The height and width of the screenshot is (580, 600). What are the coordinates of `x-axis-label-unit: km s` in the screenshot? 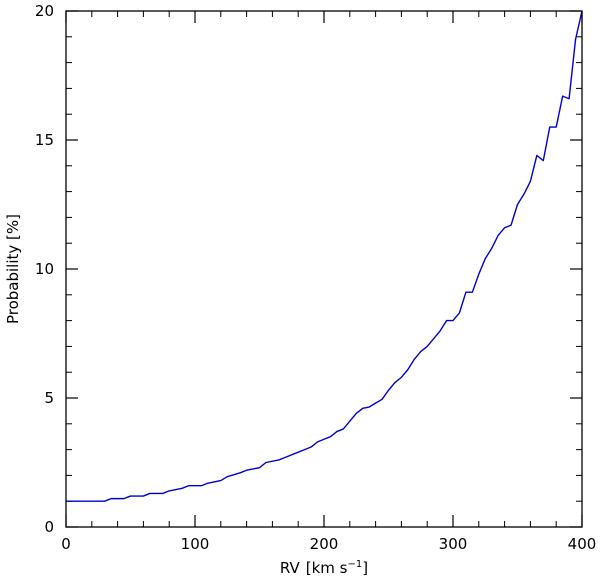 It's located at (330, 568).